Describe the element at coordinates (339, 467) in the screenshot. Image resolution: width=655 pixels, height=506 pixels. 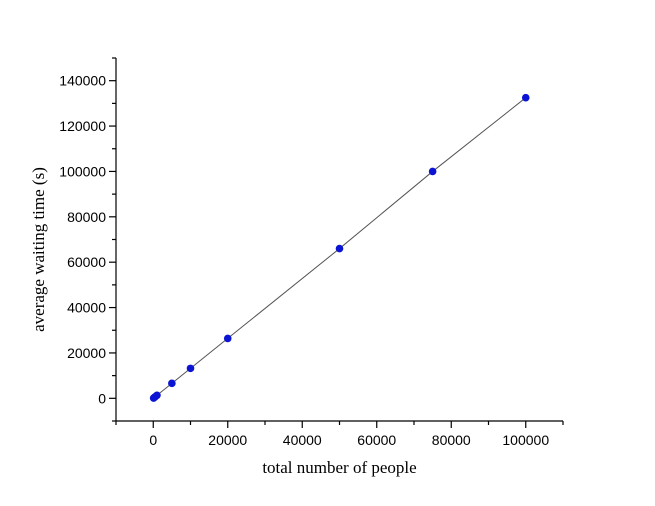
I see `x-axis-title: total number of people` at that location.